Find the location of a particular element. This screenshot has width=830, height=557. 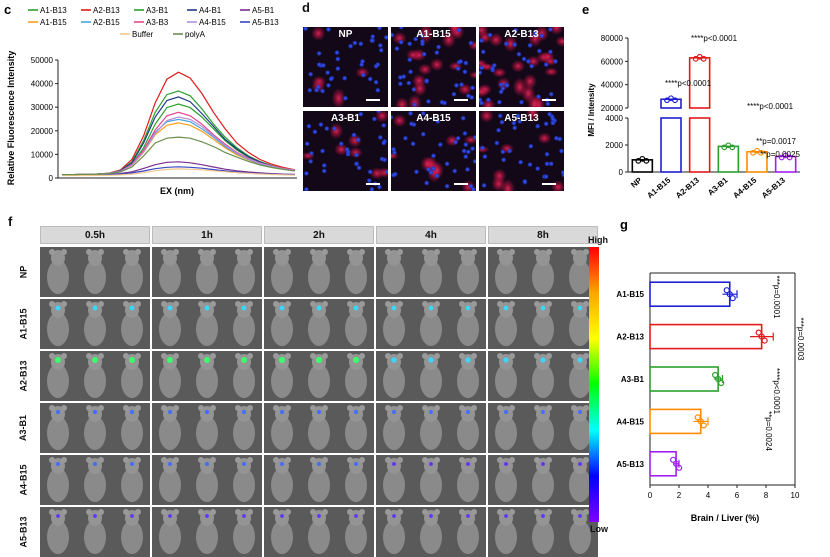

x-tick-label: 6 is located at coordinates (737, 495).